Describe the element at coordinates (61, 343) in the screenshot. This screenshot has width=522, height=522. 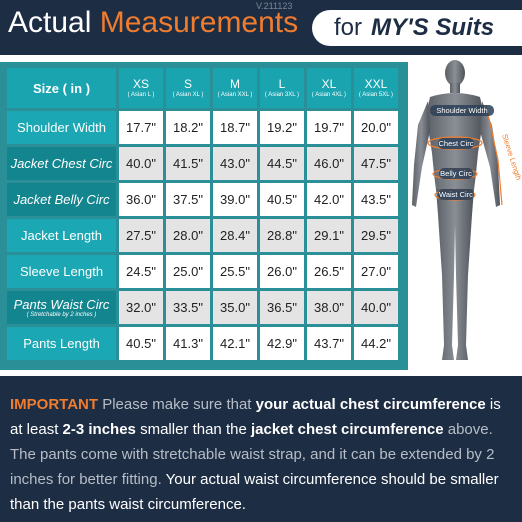
I see `row-label: Pants Length` at that location.